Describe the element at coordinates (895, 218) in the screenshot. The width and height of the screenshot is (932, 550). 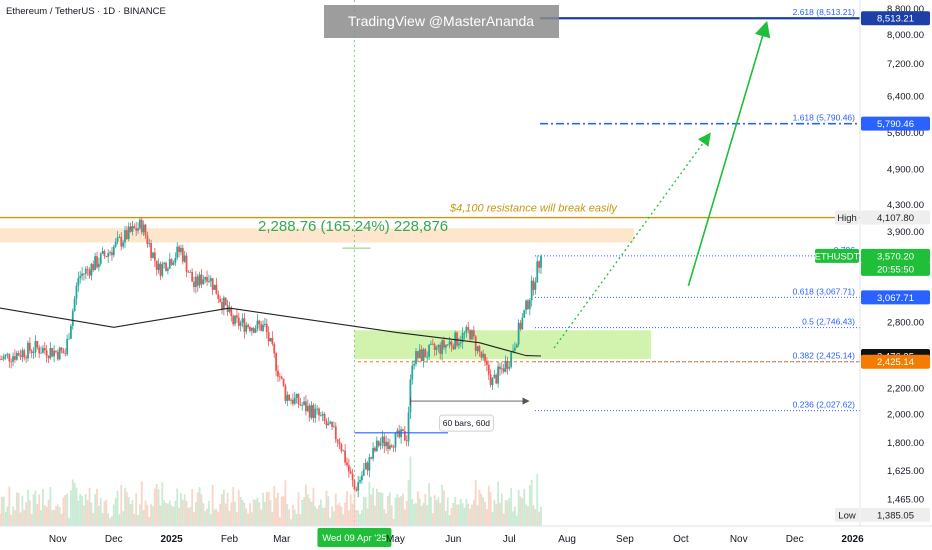
I see `price-tag: 4,107.80` at that location.